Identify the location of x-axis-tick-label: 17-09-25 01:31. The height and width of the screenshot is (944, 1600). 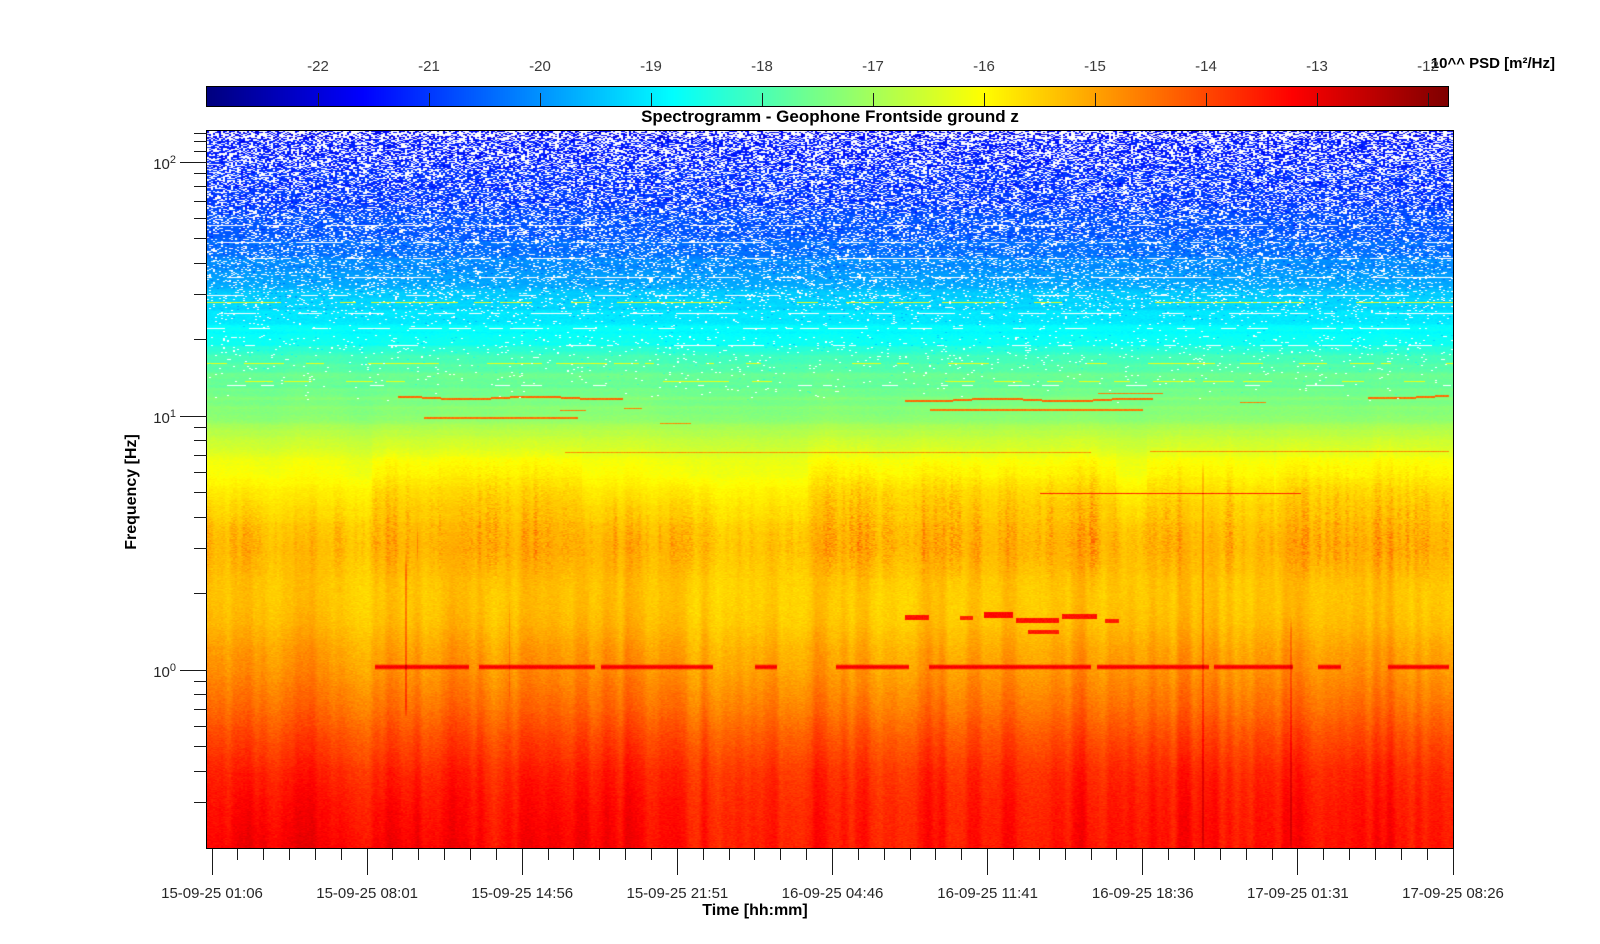
(1298, 893).